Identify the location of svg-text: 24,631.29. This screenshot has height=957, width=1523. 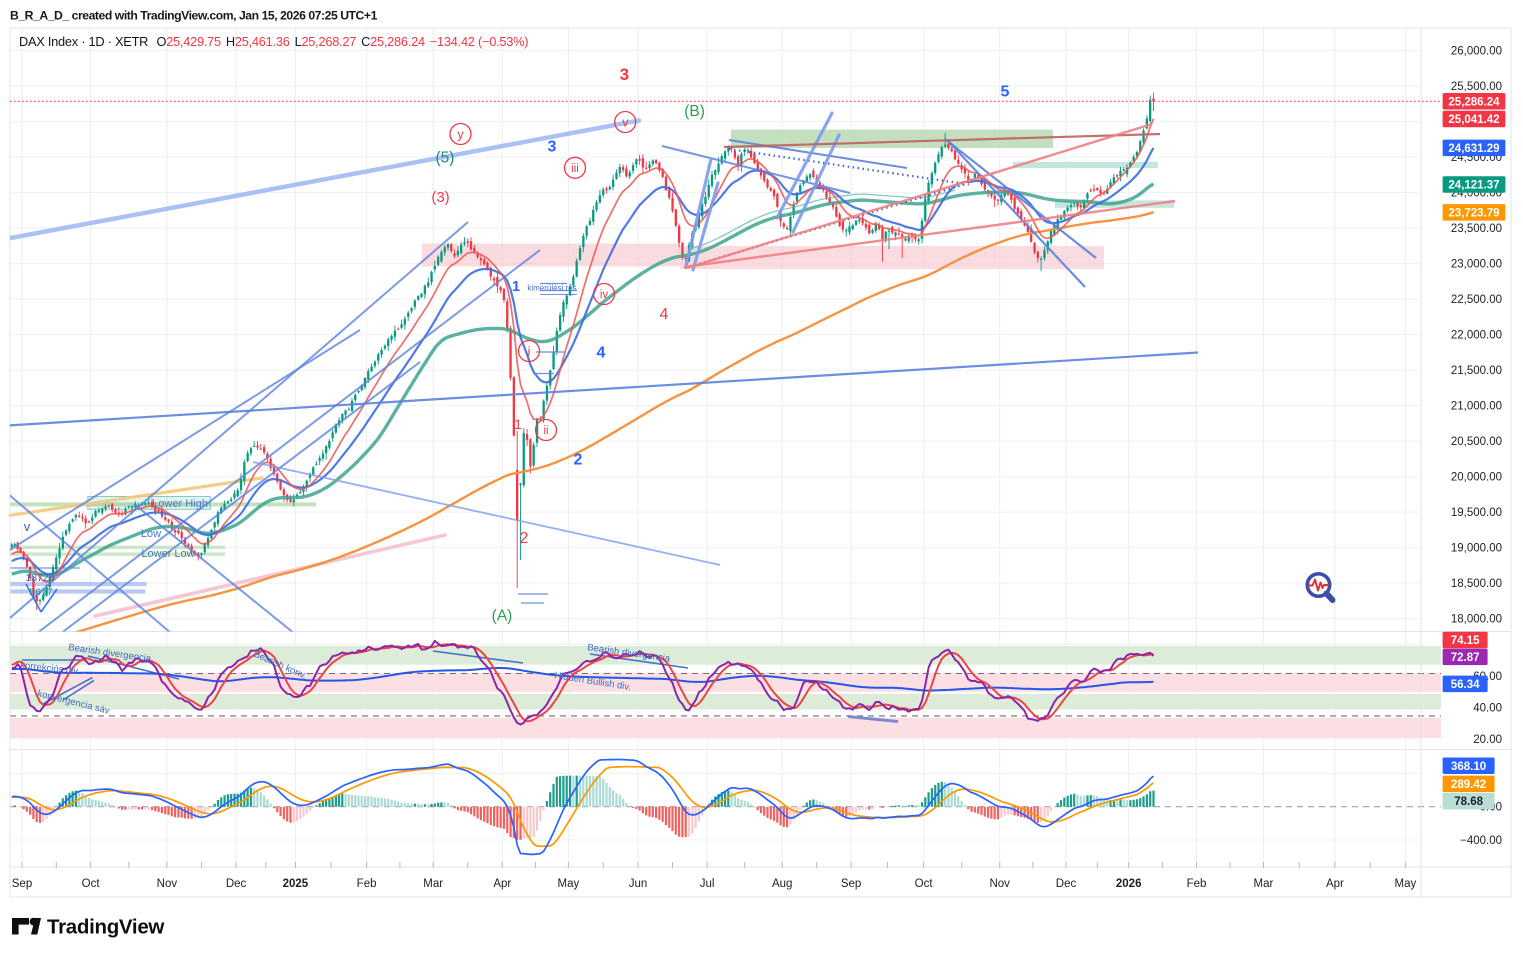
(1473, 149).